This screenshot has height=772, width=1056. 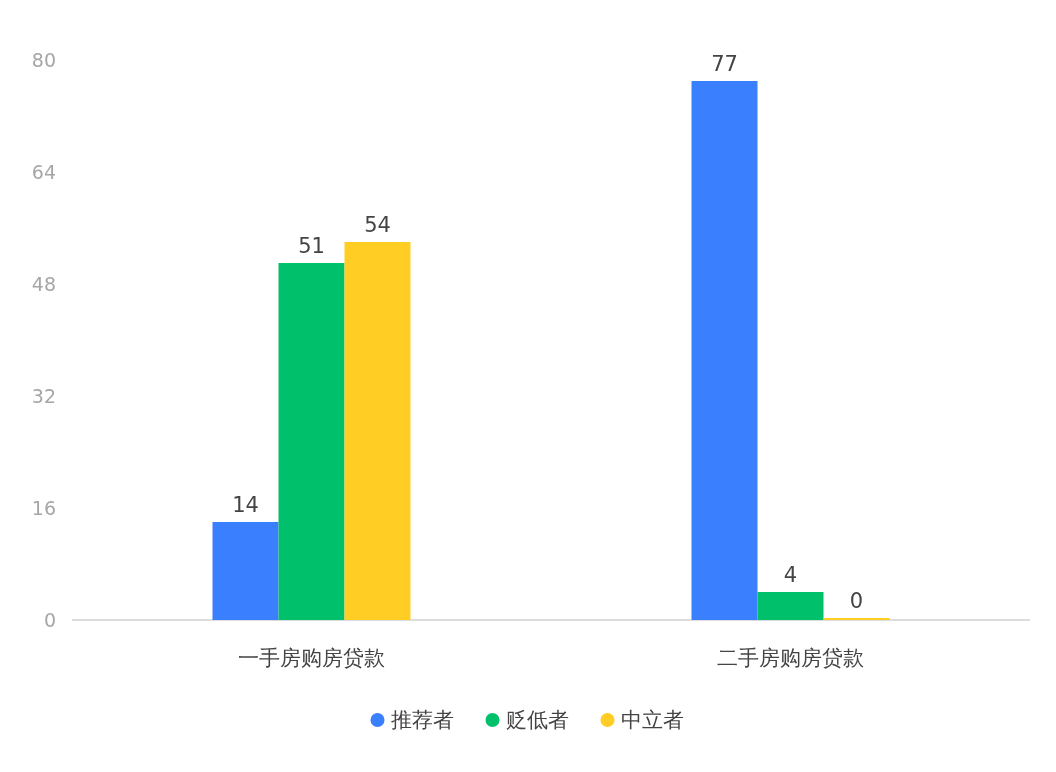 What do you see at coordinates (245, 505) in the screenshot?
I see `data-label: 14` at bounding box center [245, 505].